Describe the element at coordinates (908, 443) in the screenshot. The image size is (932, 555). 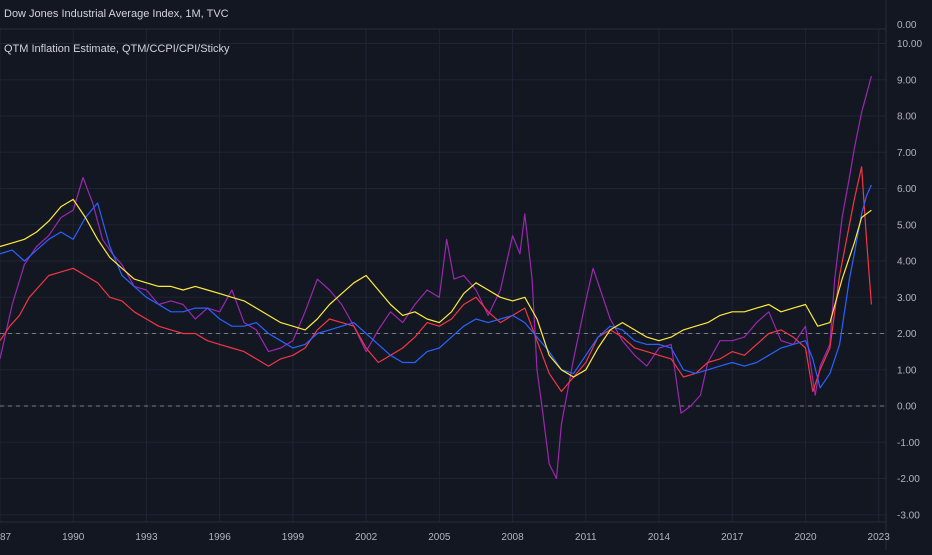
I see `y-tick-label: -1.00` at that location.